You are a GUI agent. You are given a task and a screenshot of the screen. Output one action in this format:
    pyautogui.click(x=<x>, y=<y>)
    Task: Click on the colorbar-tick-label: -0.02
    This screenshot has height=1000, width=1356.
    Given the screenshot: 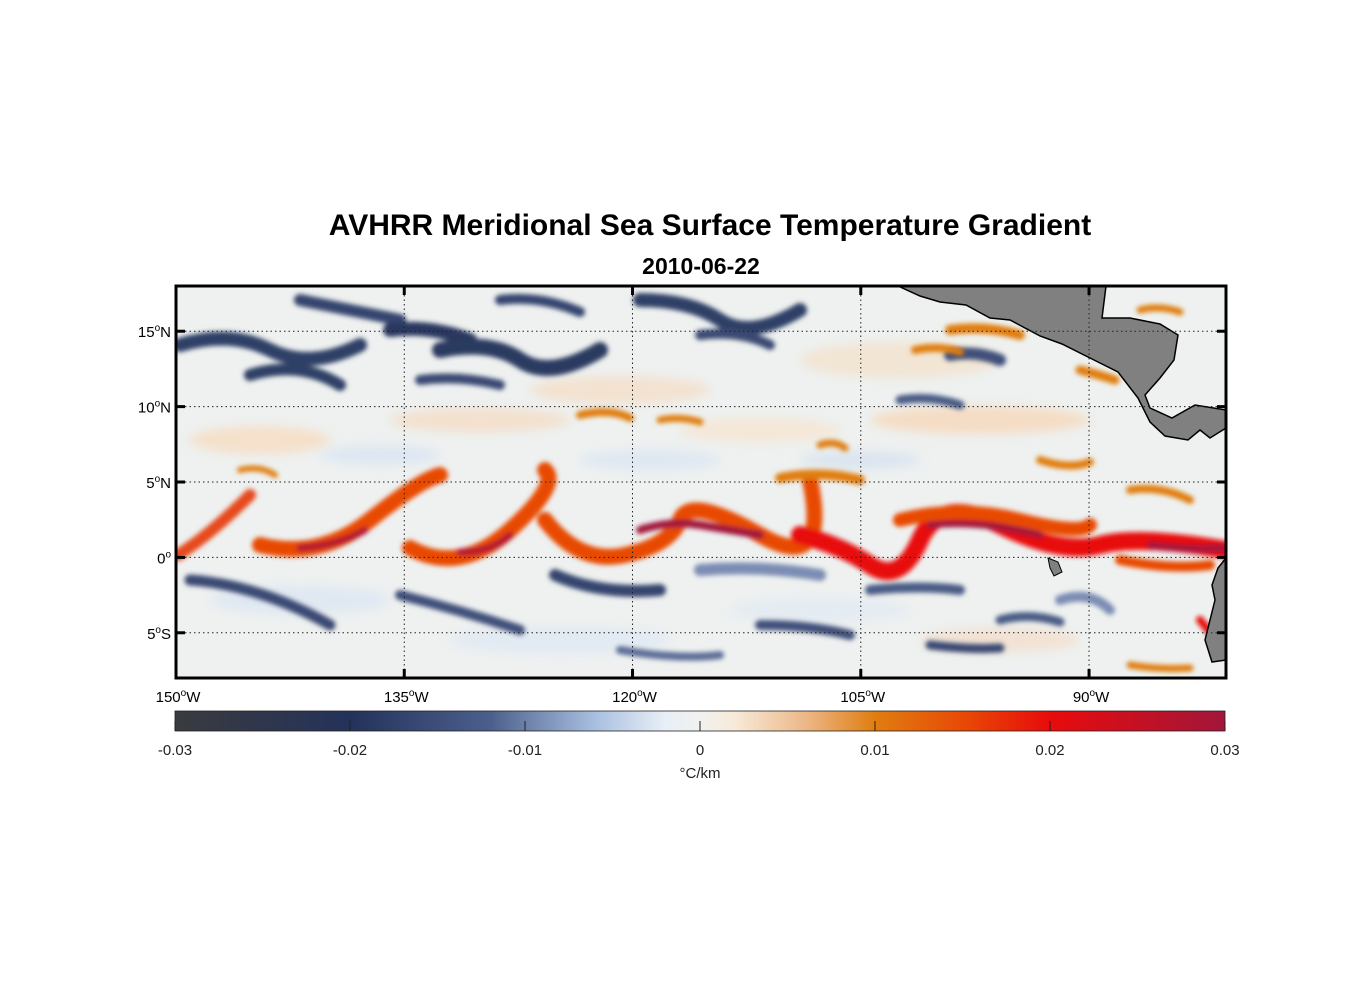 What is the action you would take?
    pyautogui.click(x=350, y=750)
    